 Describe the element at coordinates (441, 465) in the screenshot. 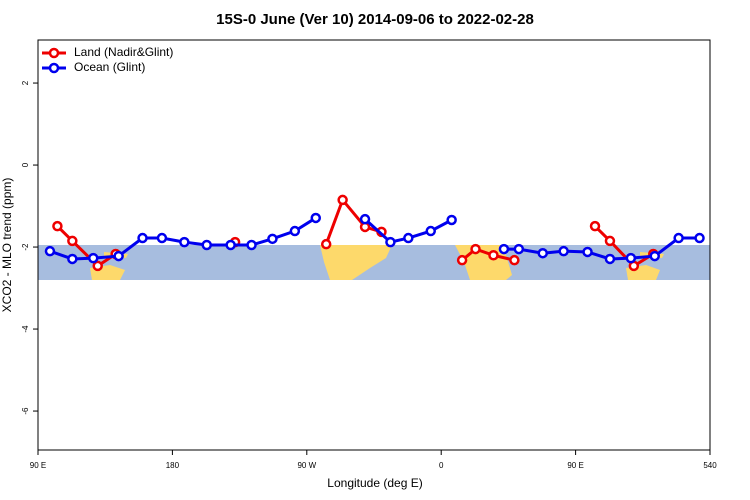

I see `x-tick-label: 0` at that location.